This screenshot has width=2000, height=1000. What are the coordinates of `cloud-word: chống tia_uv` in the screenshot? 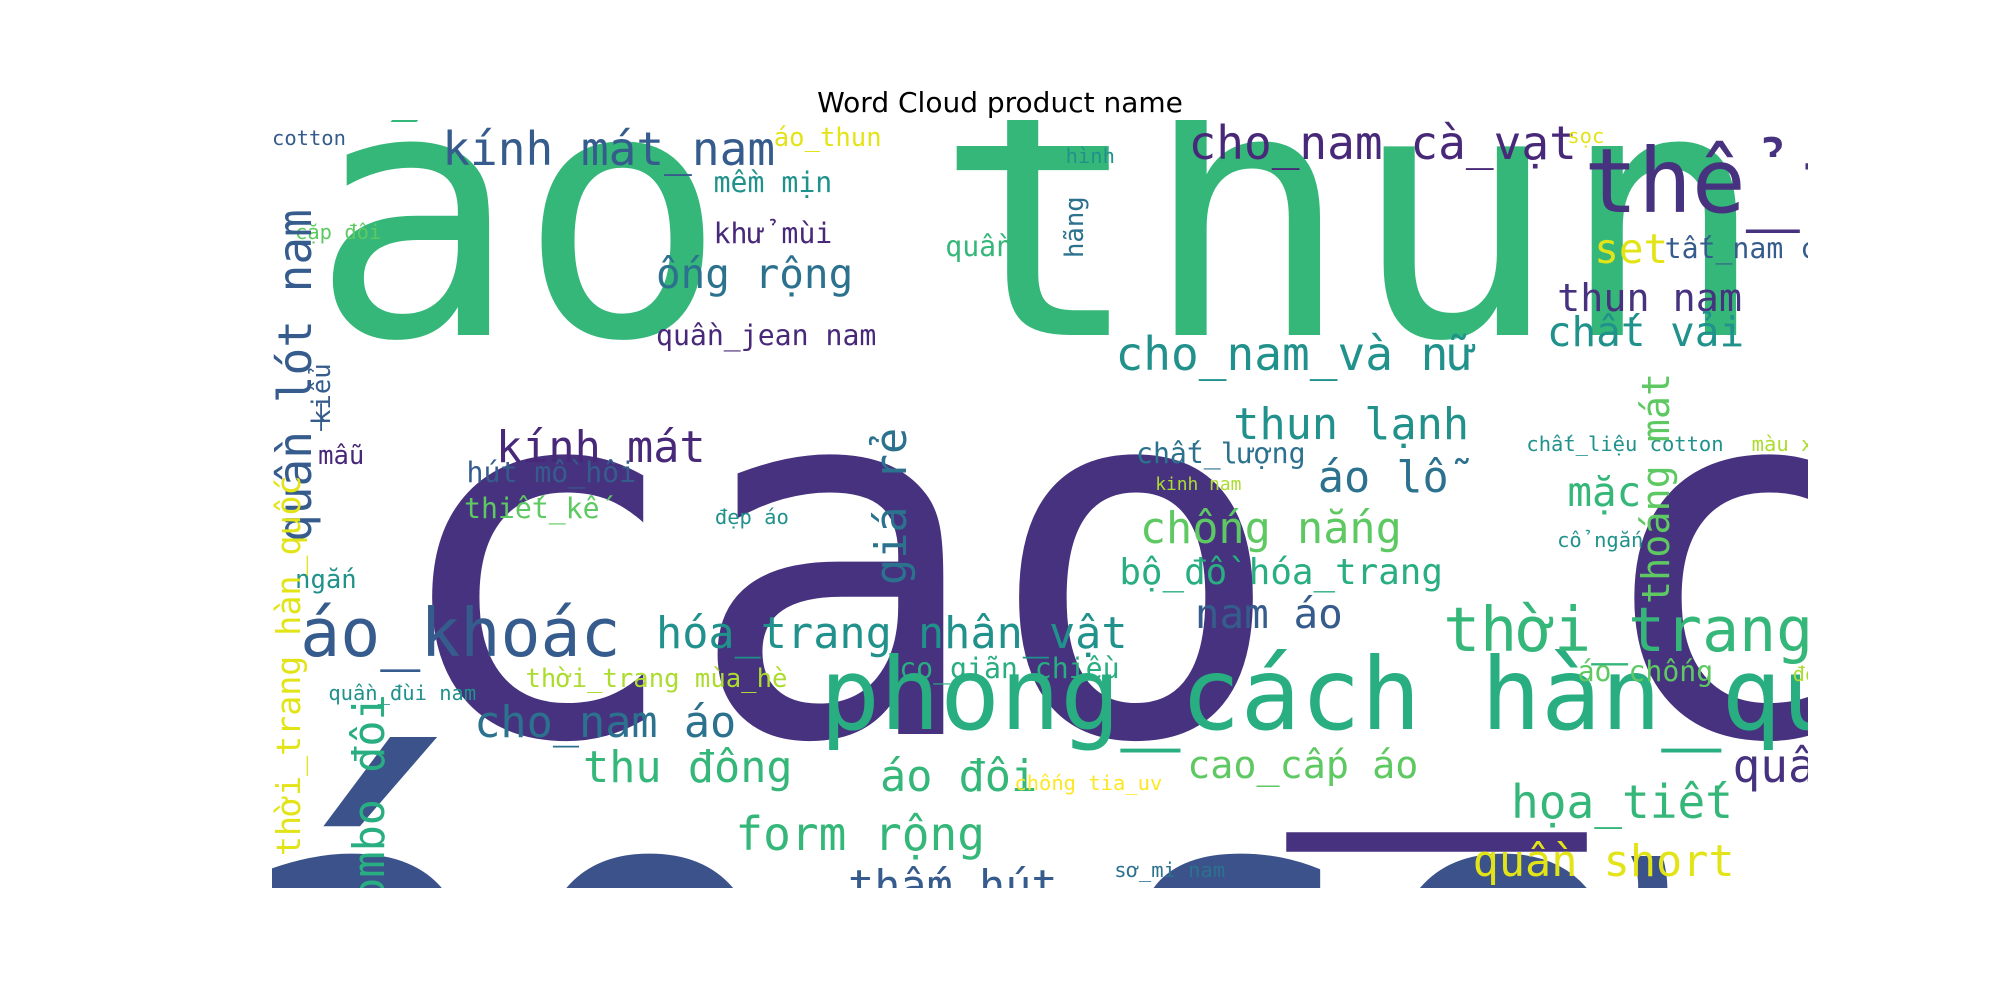 It's located at (1088, 782).